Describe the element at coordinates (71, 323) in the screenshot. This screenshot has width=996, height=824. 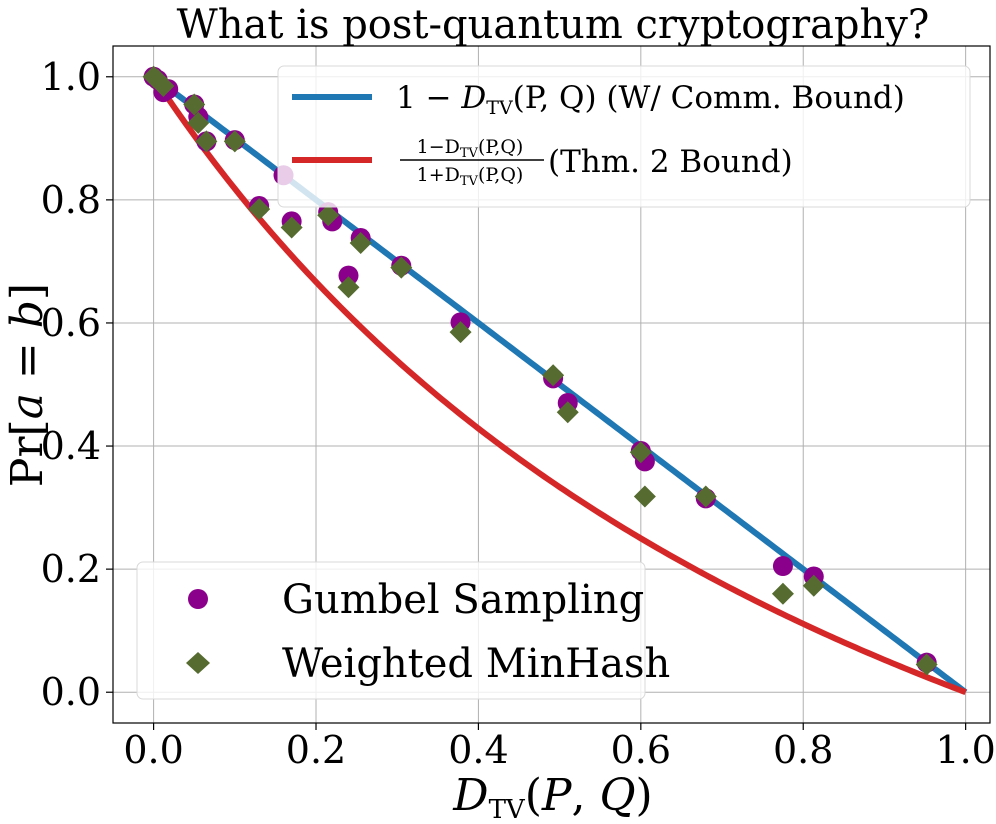
I see `y-tick-label: 0.6` at that location.